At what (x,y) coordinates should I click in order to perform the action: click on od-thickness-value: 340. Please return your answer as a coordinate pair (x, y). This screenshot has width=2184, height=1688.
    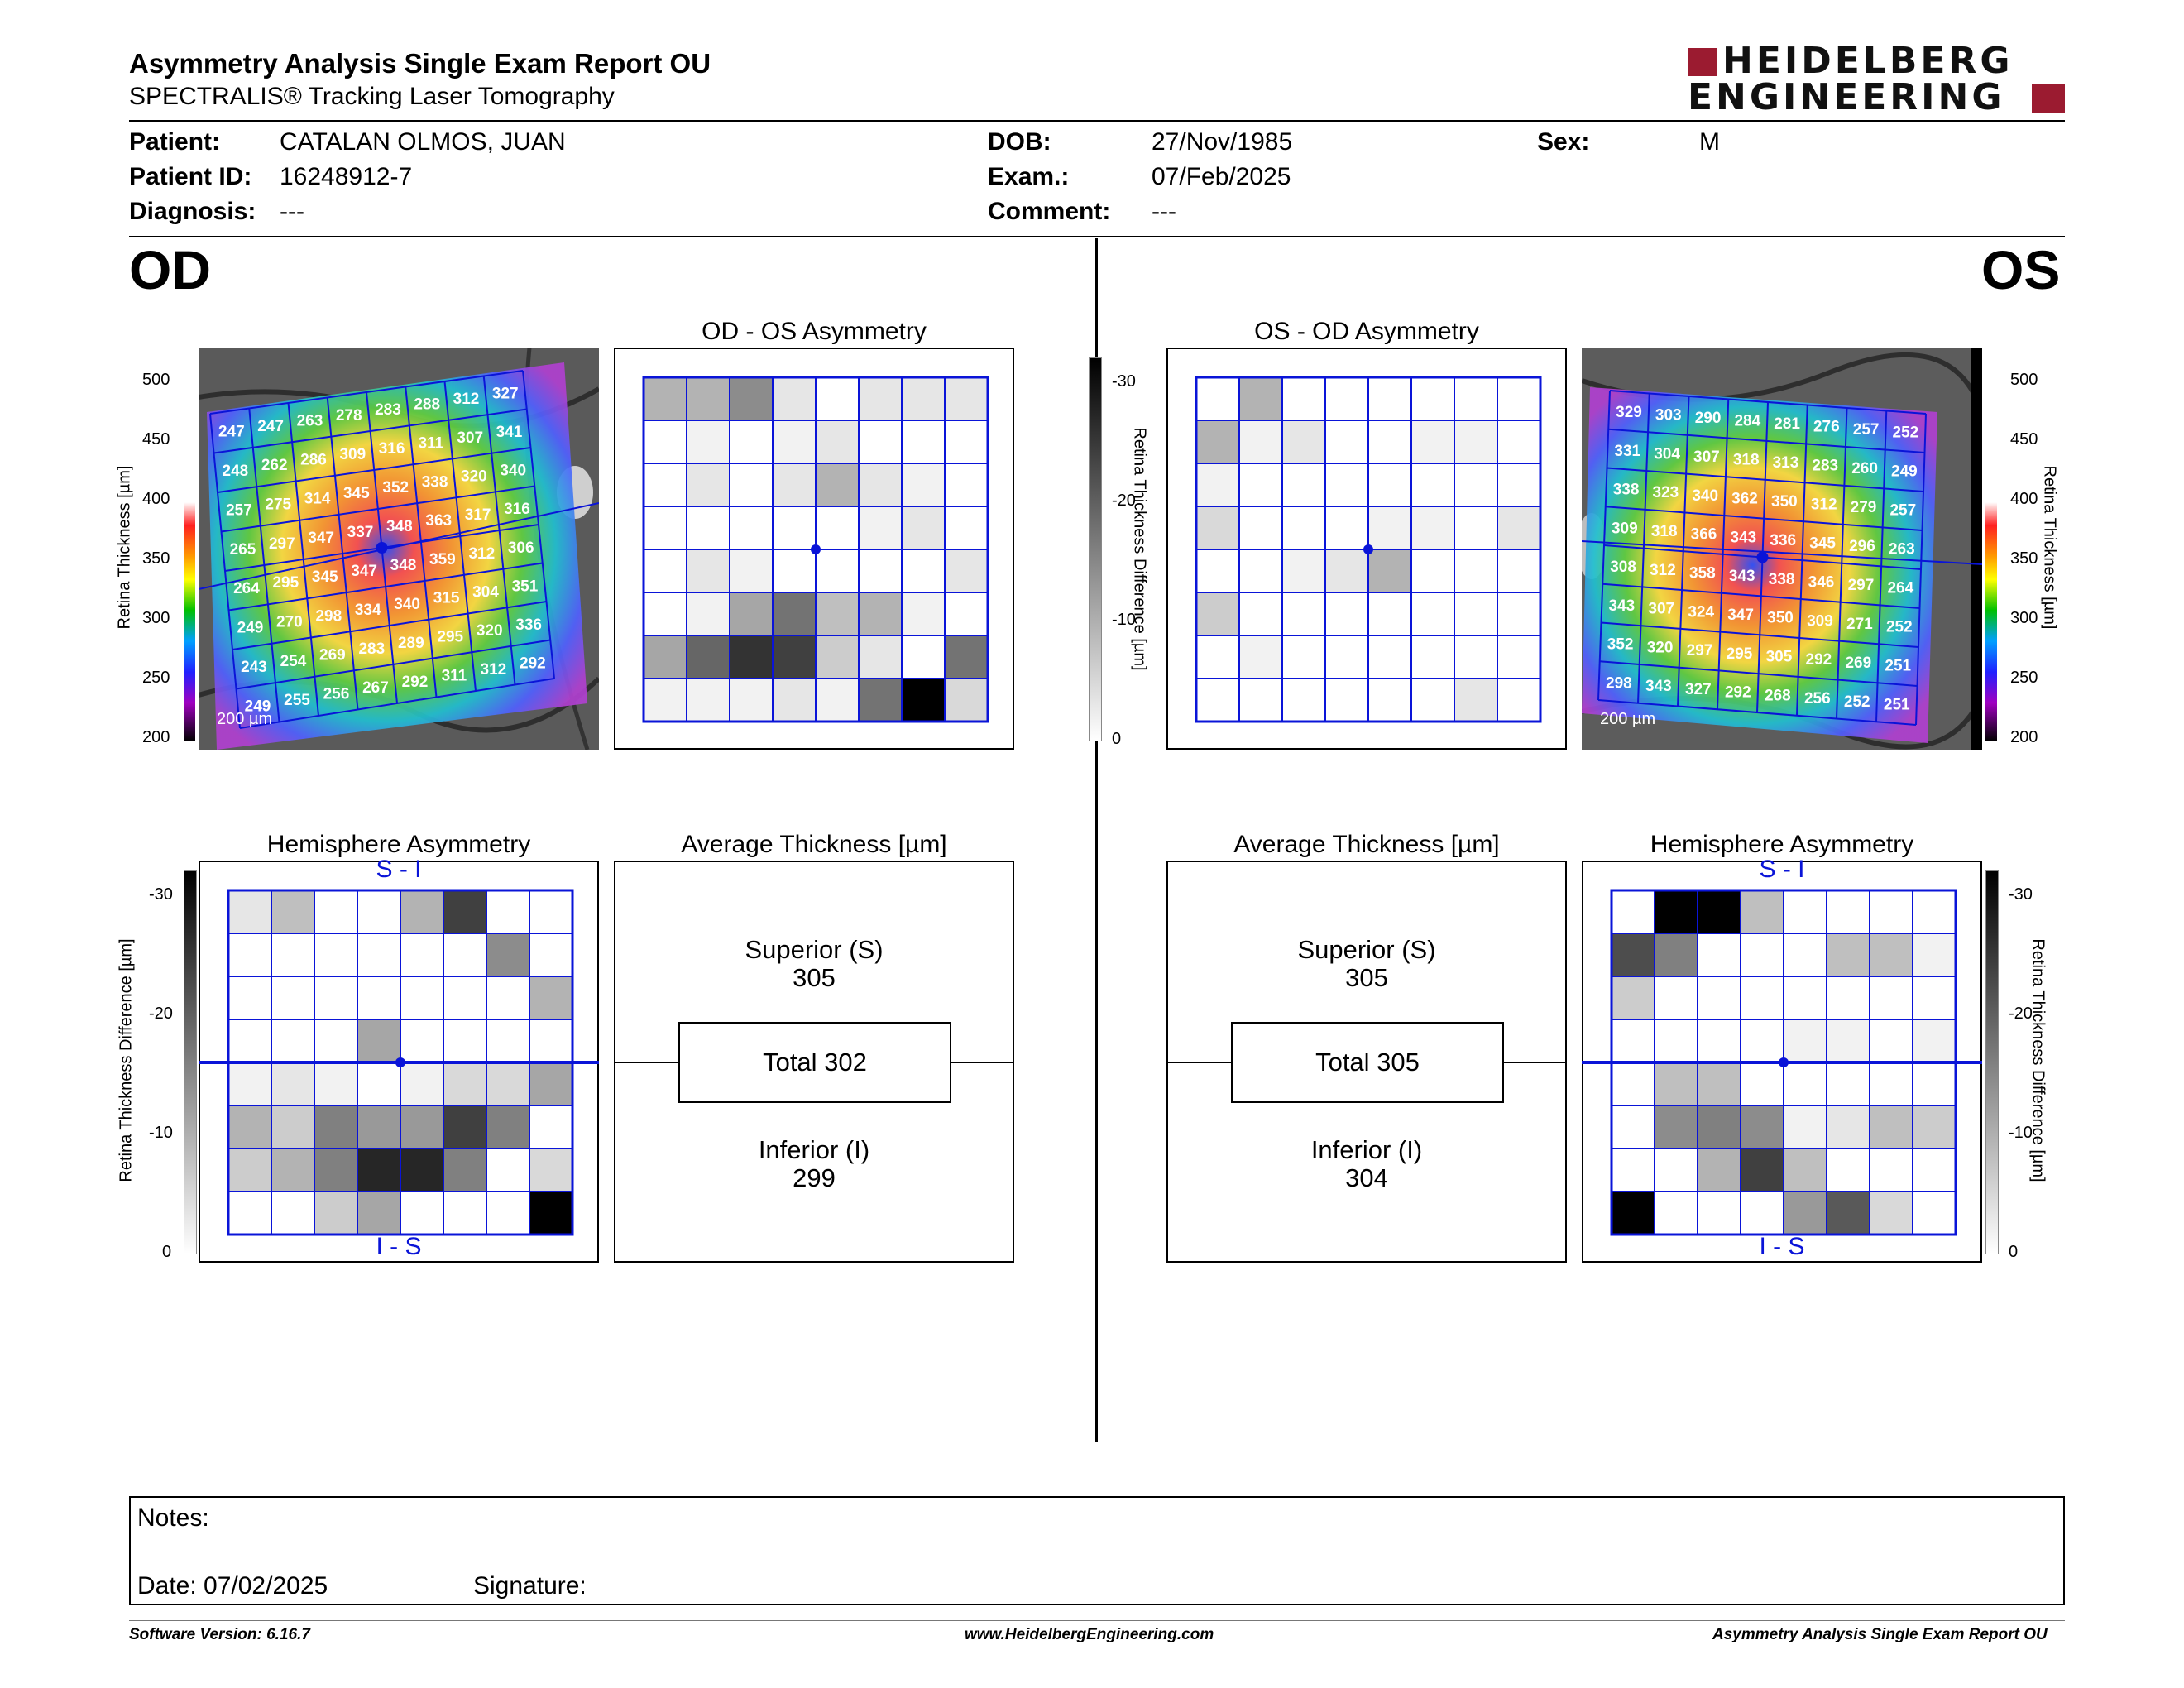
    Looking at the image, I should click on (407, 604).